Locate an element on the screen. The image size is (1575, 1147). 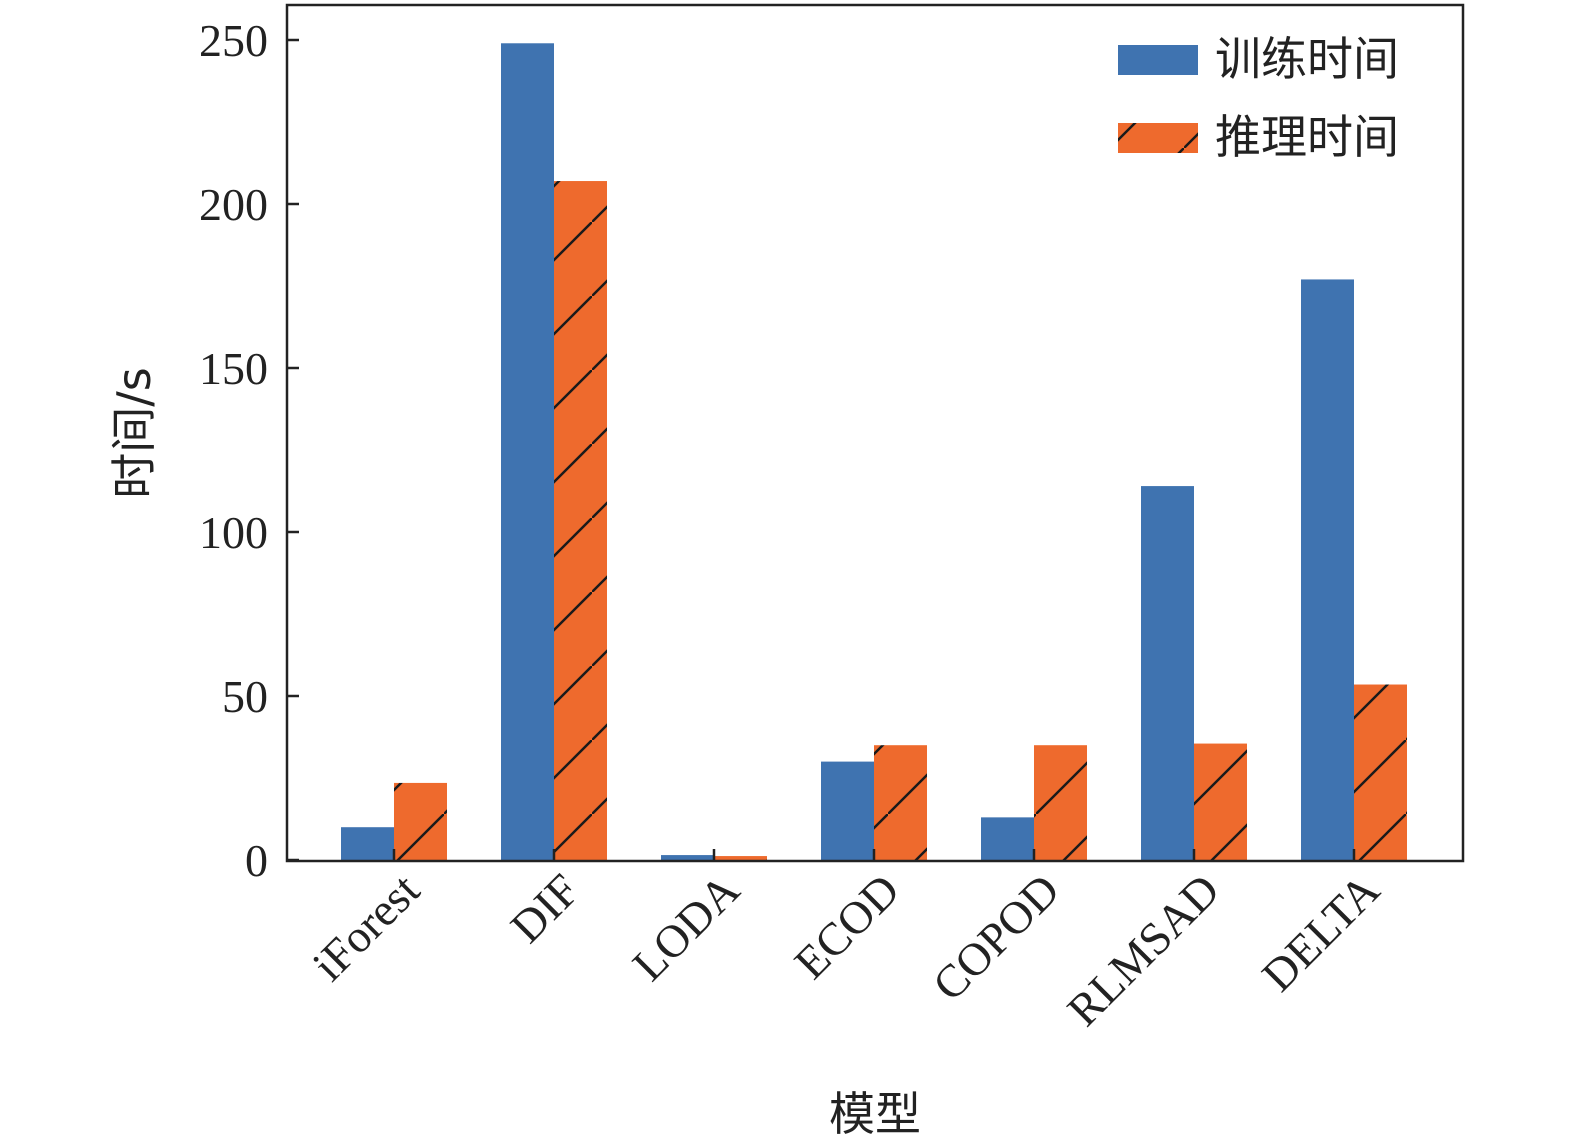
x-tick-label-rlmsad: RLMSAD is located at coordinates (1143, 950).